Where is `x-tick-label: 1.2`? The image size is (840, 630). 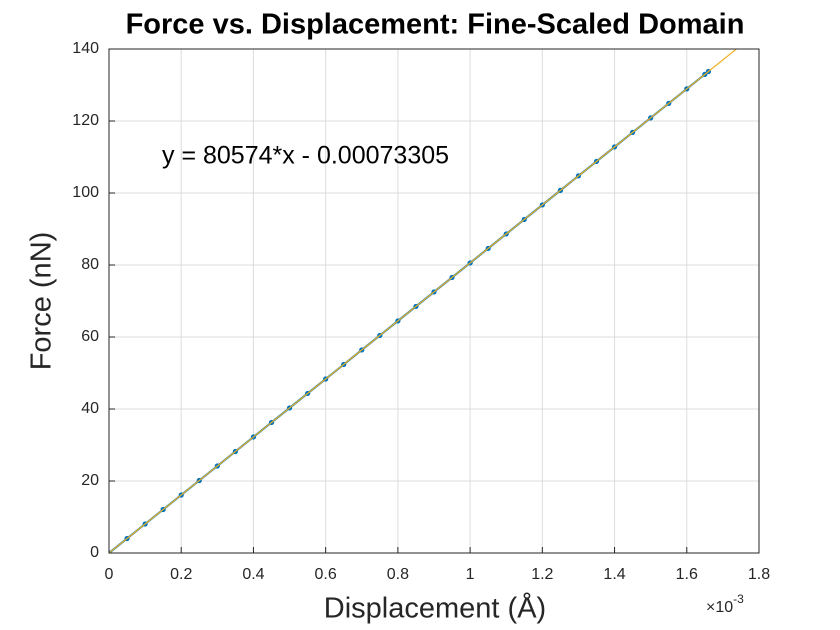
x-tick-label: 1.2 is located at coordinates (542, 574).